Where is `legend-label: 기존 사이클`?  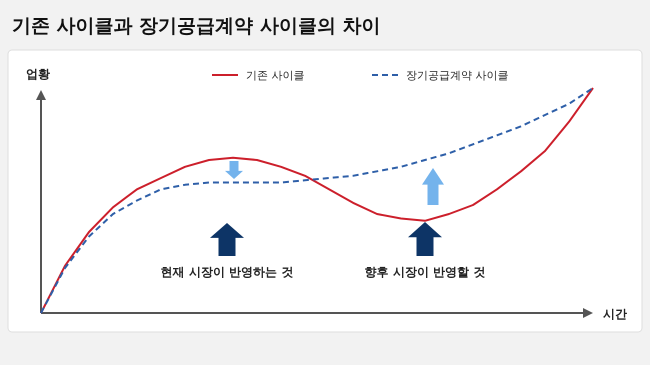 legend-label: 기존 사이클 is located at coordinates (275, 75).